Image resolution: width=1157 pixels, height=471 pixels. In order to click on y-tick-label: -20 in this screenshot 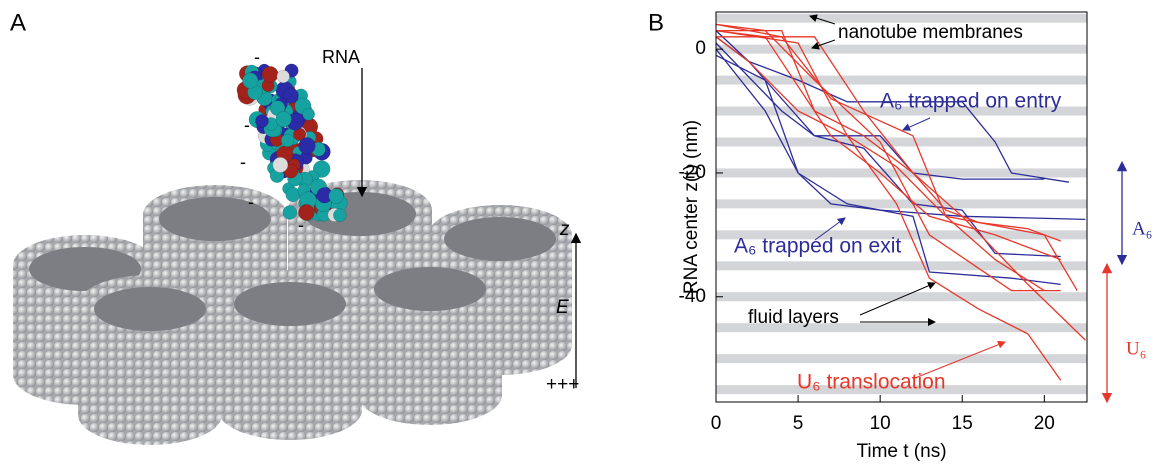, I will do `click(692, 172)`.